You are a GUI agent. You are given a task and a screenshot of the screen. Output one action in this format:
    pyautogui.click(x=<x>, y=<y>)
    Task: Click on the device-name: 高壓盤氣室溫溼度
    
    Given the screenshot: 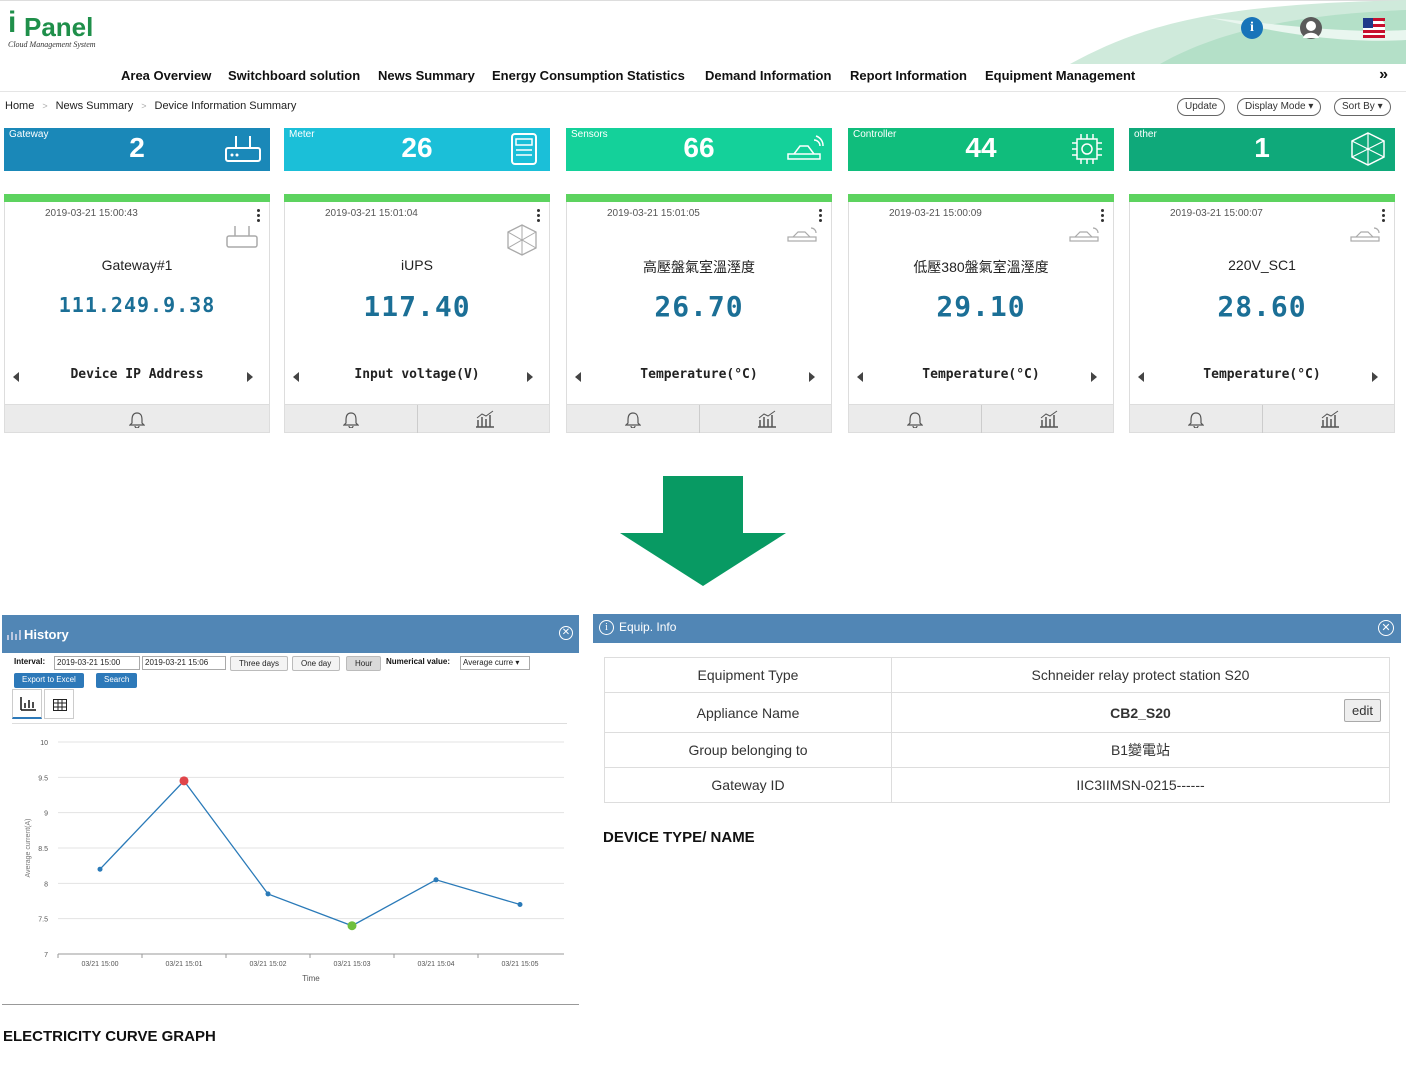 What is the action you would take?
    pyautogui.click(x=699, y=267)
    